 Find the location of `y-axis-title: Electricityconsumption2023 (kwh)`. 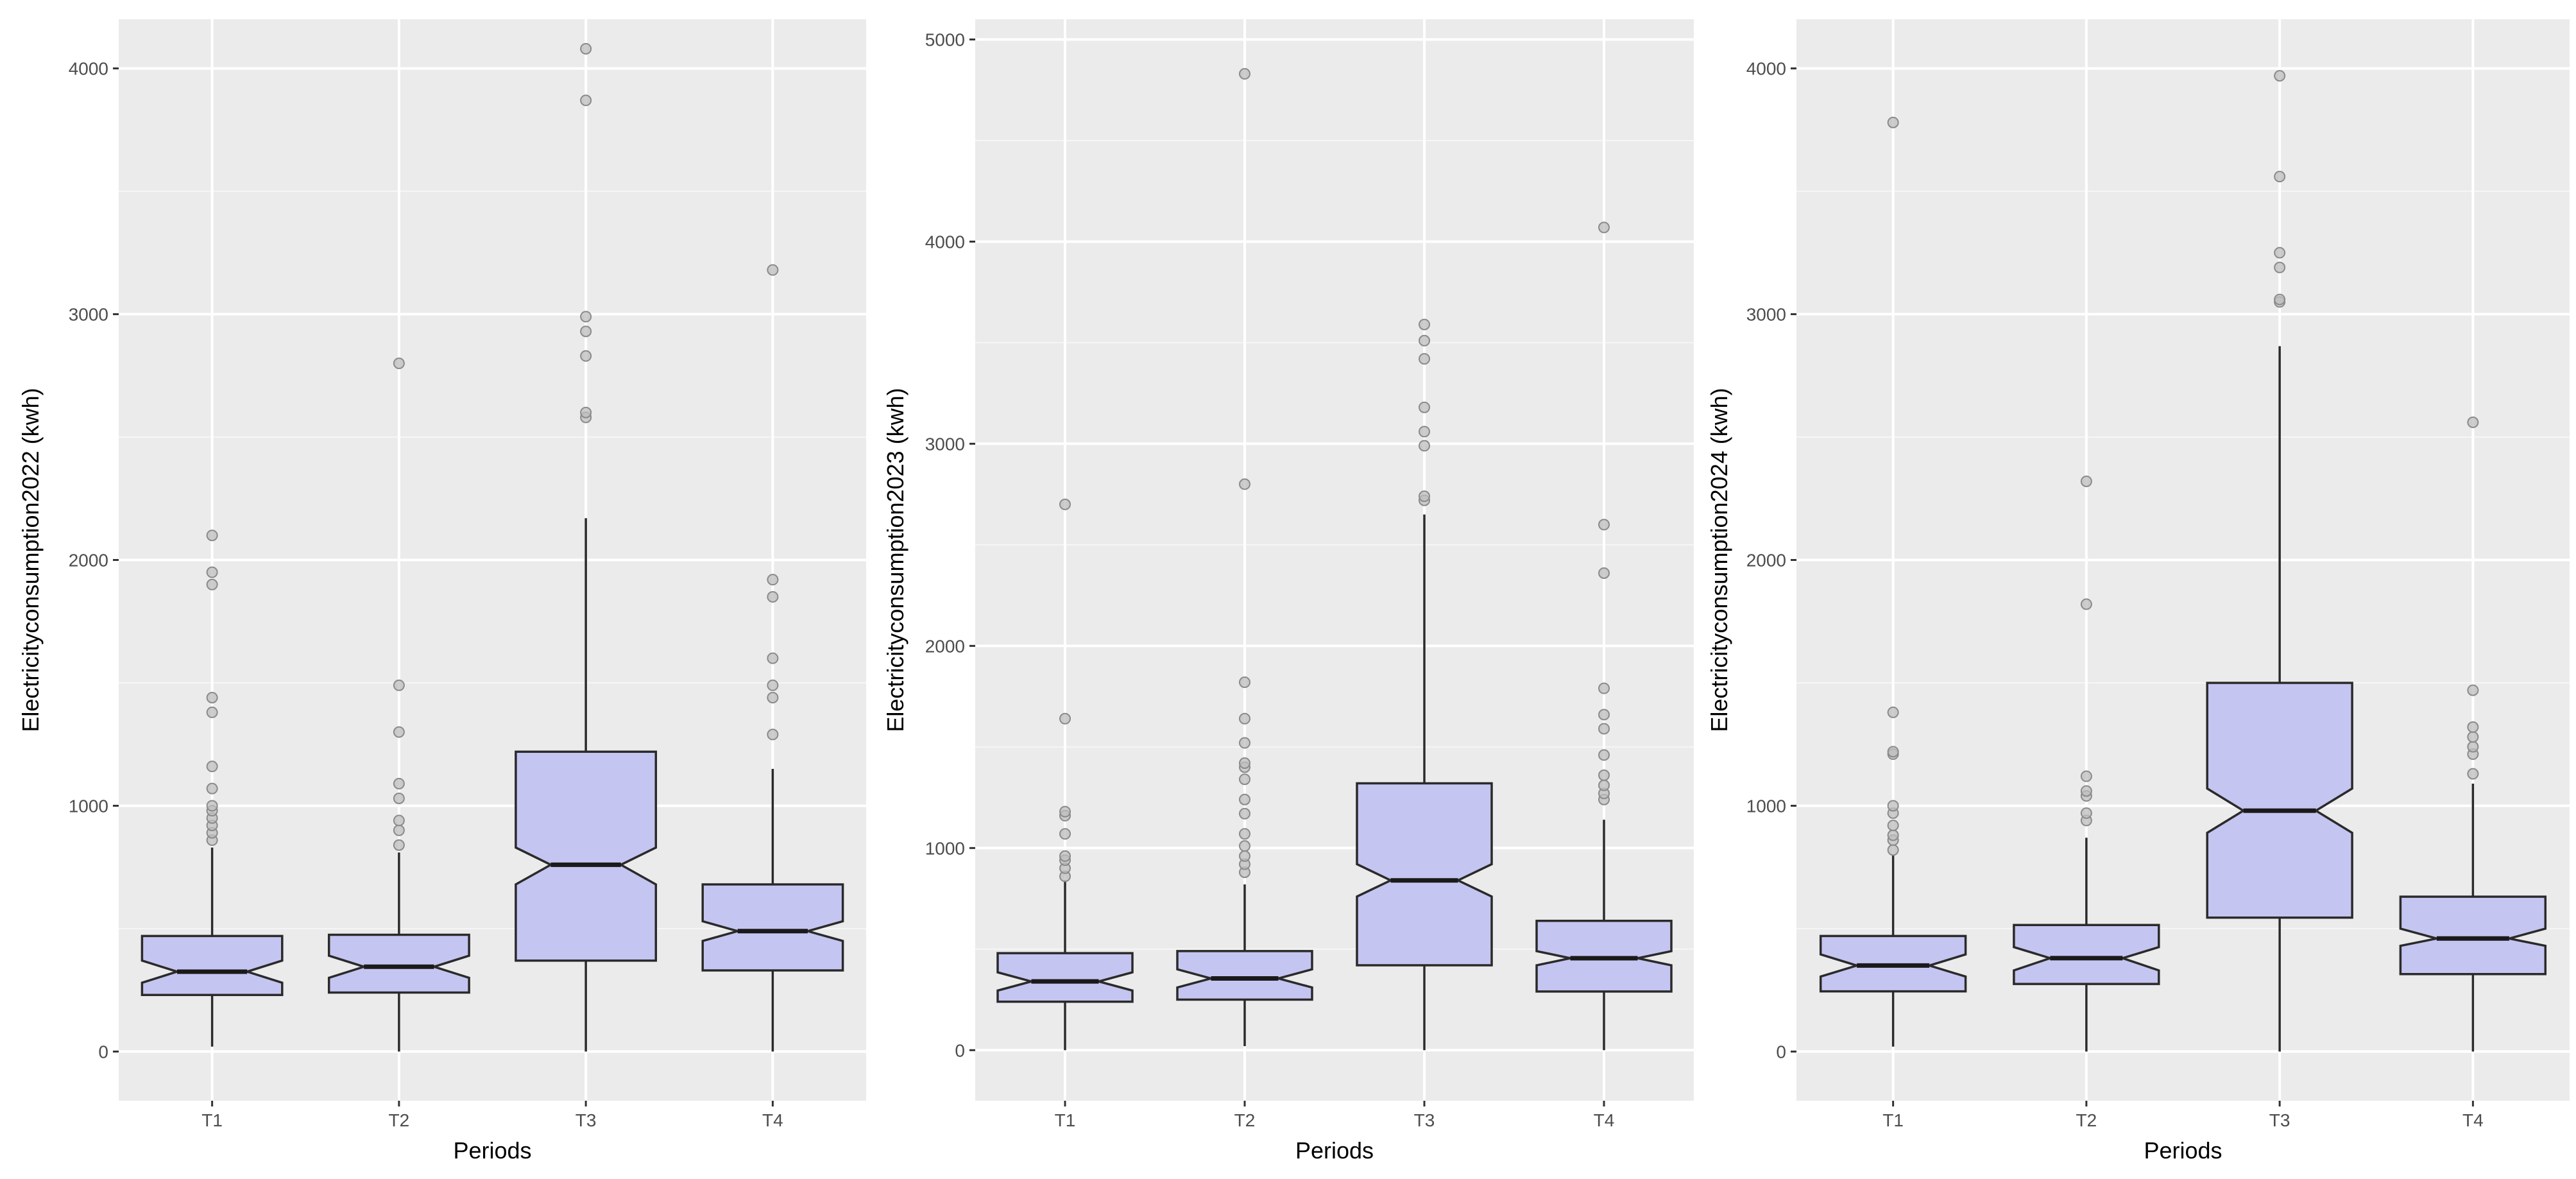

y-axis-title: Electricityconsumption2023 (kwh) is located at coordinates (895, 560).